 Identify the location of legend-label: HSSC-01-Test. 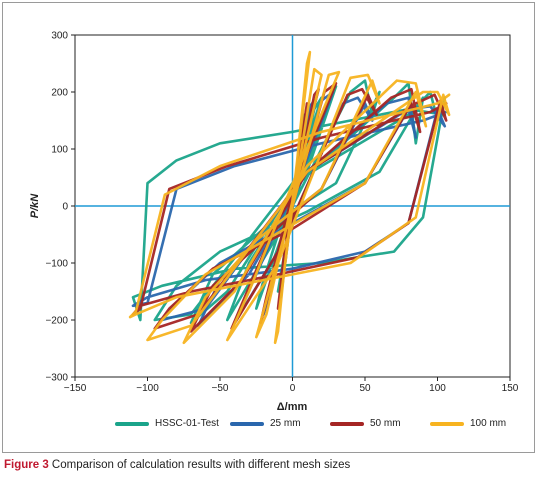
(187, 423).